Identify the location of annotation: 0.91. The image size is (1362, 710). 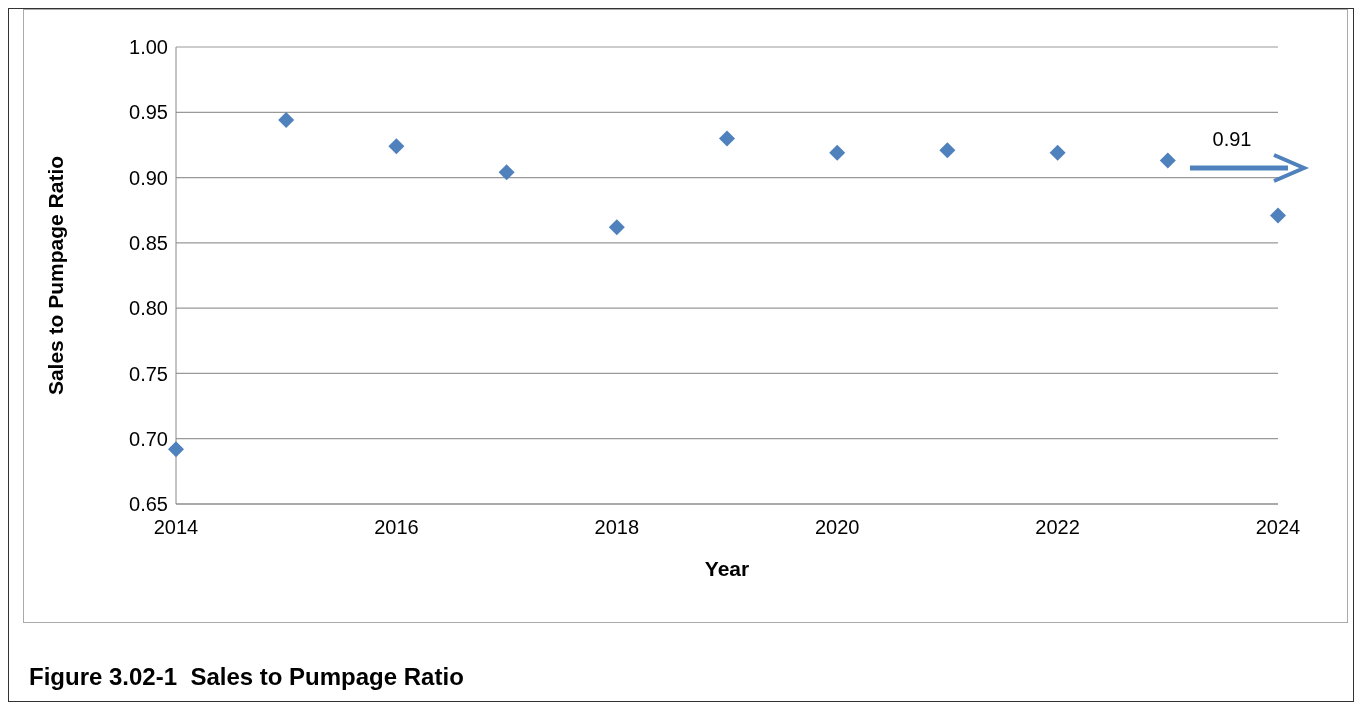
(1232, 139).